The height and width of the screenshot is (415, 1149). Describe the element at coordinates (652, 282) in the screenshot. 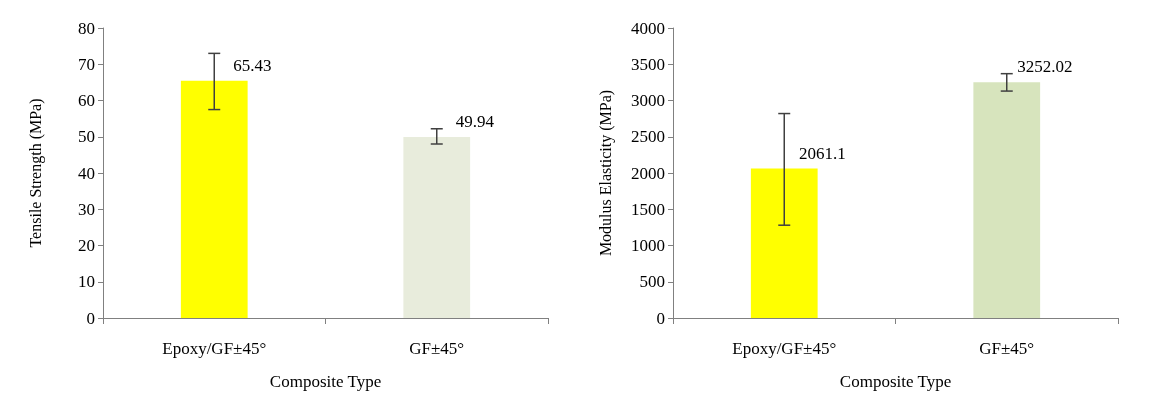

I see `y-tick-label: 500` at that location.